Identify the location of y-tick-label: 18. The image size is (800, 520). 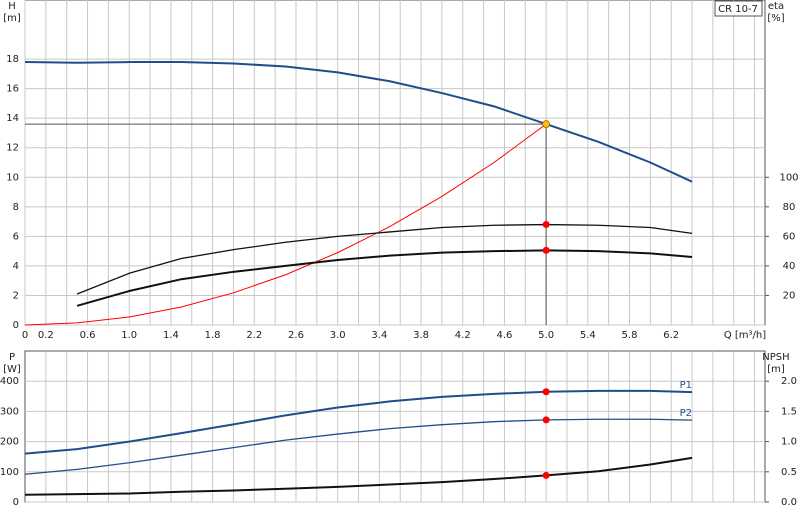
(12, 59).